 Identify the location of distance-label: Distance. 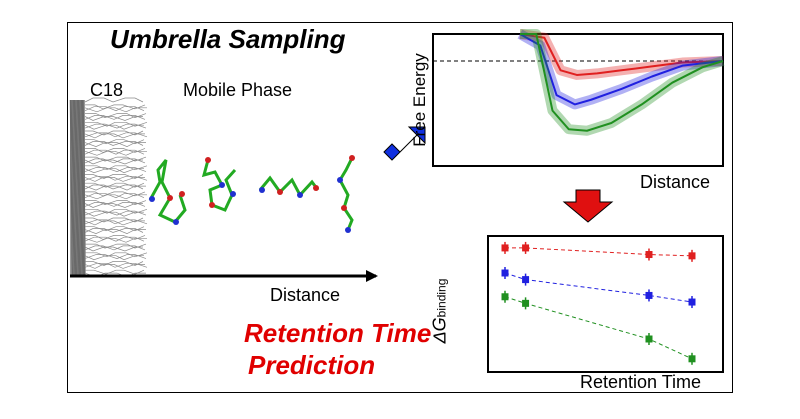
(305, 295).